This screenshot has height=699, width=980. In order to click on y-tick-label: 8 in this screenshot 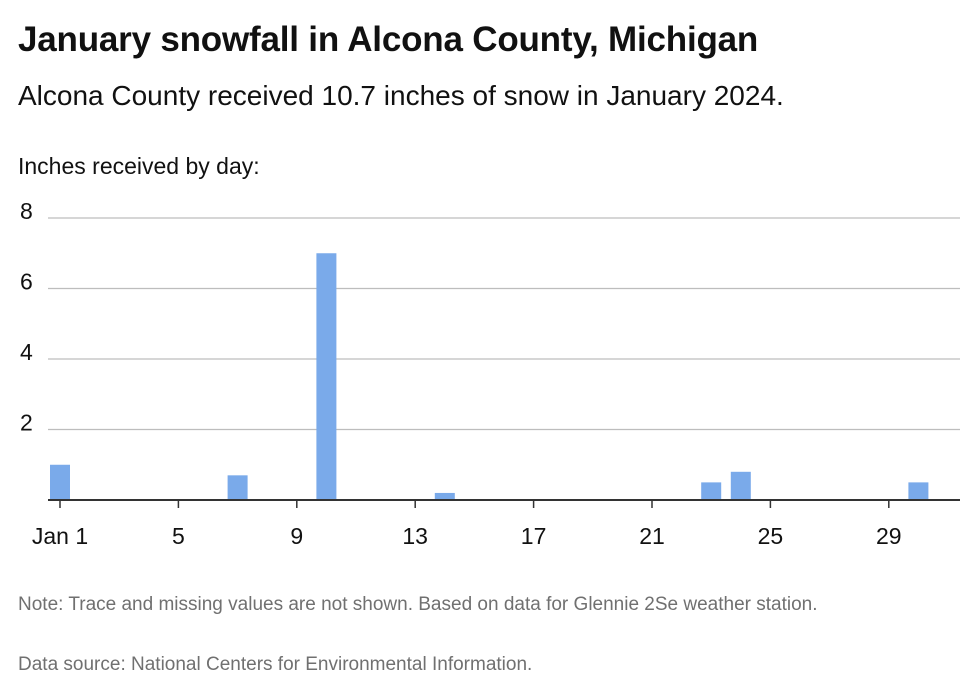, I will do `click(26, 211)`.